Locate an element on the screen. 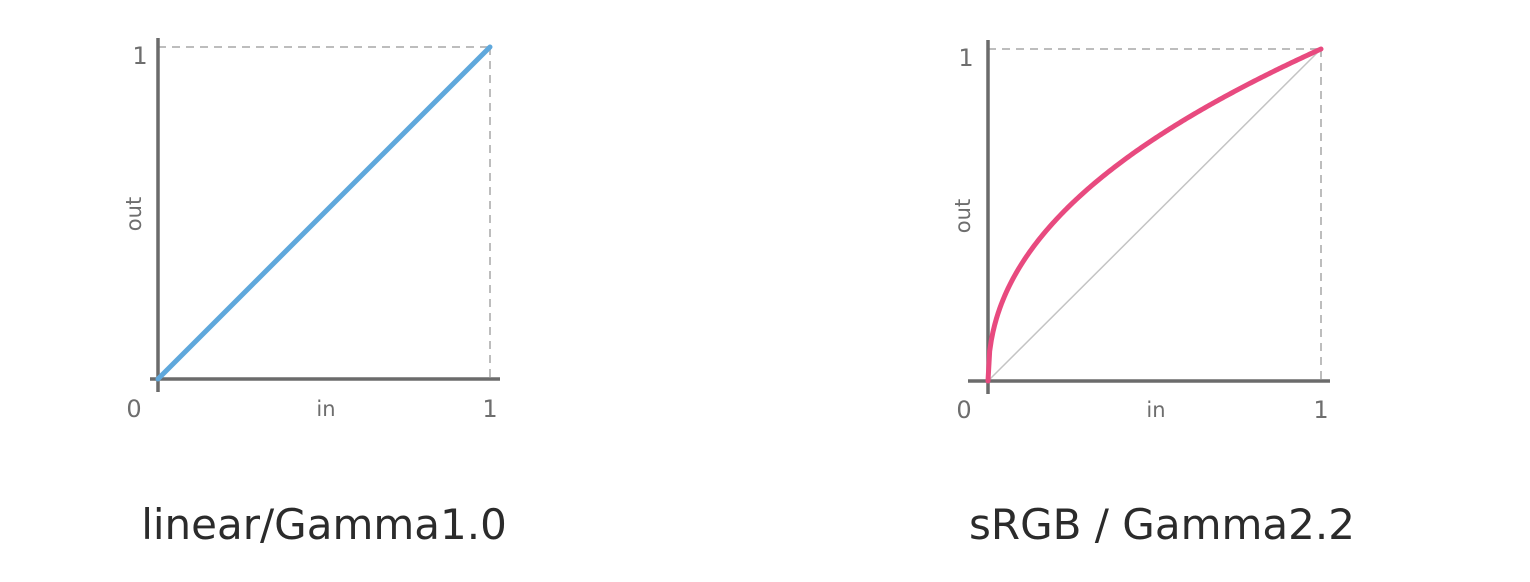  reference-line is located at coordinates (1154, 215).